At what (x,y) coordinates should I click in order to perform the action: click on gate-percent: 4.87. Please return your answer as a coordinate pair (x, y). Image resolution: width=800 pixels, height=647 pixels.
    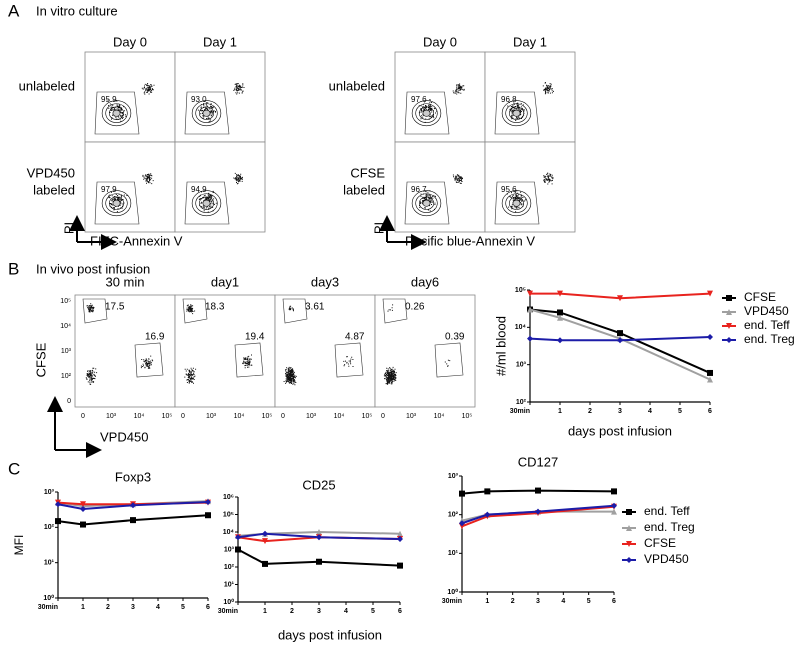
    Looking at the image, I should click on (355, 337).